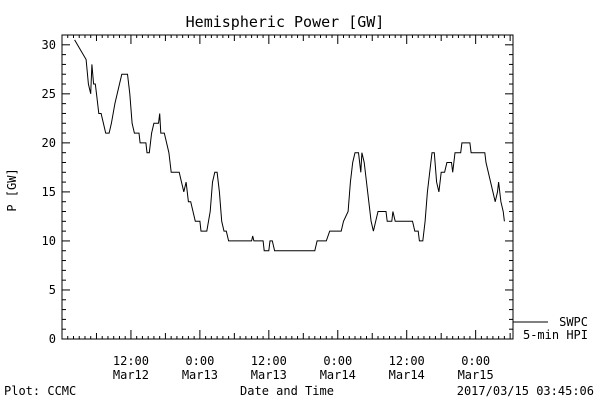  Describe the element at coordinates (525, 391) in the screenshot. I see `plot-timestamp: 2017/03/15 03:45:06` at that location.